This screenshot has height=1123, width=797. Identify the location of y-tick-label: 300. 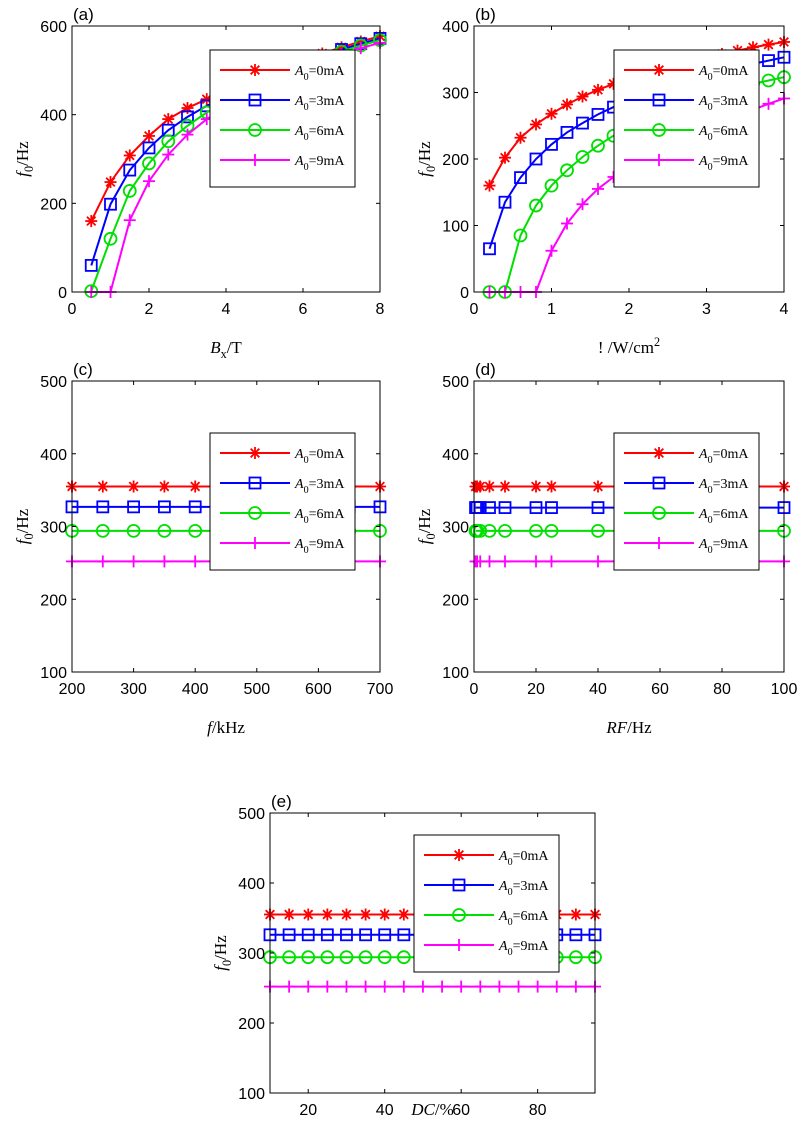
(251, 954).